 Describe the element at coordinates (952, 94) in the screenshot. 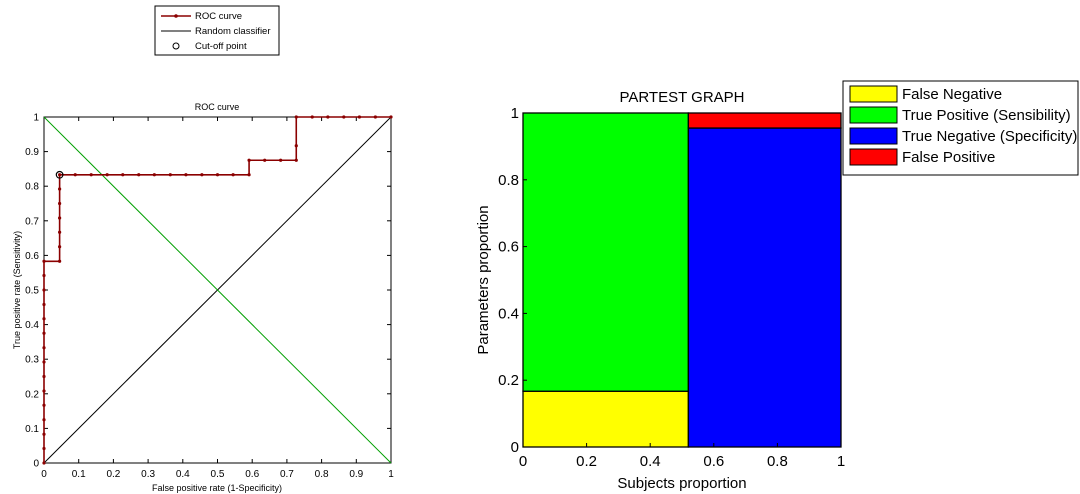

I see `partest-legend-label-fn: False Negative` at that location.